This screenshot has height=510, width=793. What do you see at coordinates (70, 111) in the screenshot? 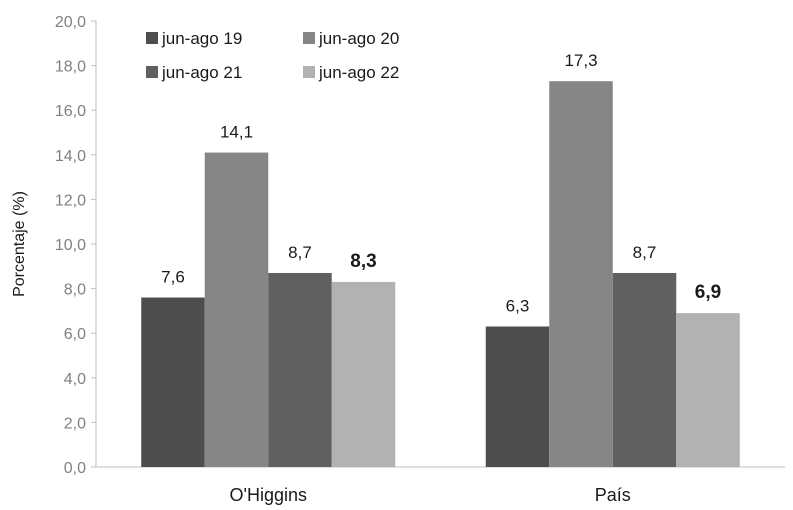
I see `y-tick-label: 16,0` at bounding box center [70, 111].